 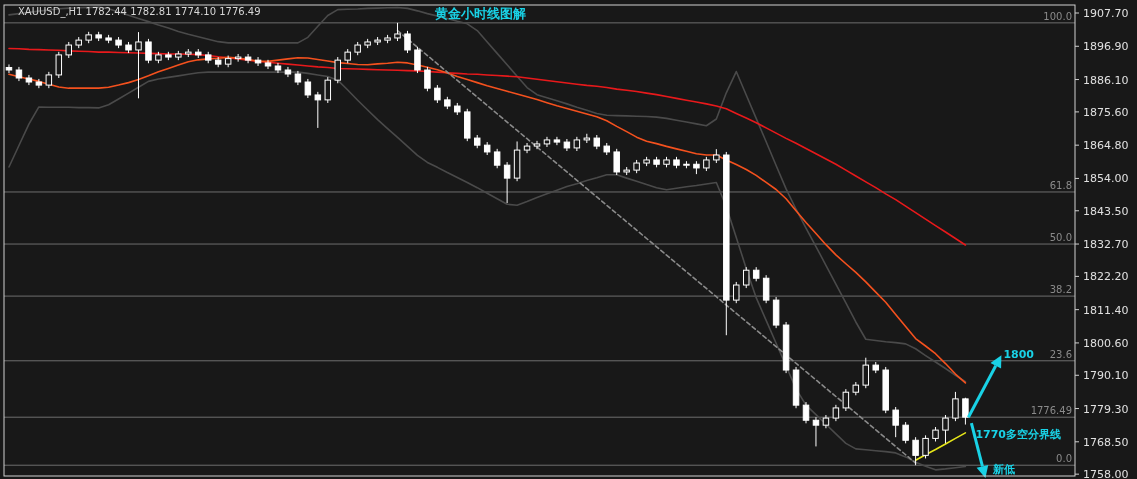 What do you see at coordinates (1060, 238) in the screenshot?
I see `annotation: 50.0` at bounding box center [1060, 238].